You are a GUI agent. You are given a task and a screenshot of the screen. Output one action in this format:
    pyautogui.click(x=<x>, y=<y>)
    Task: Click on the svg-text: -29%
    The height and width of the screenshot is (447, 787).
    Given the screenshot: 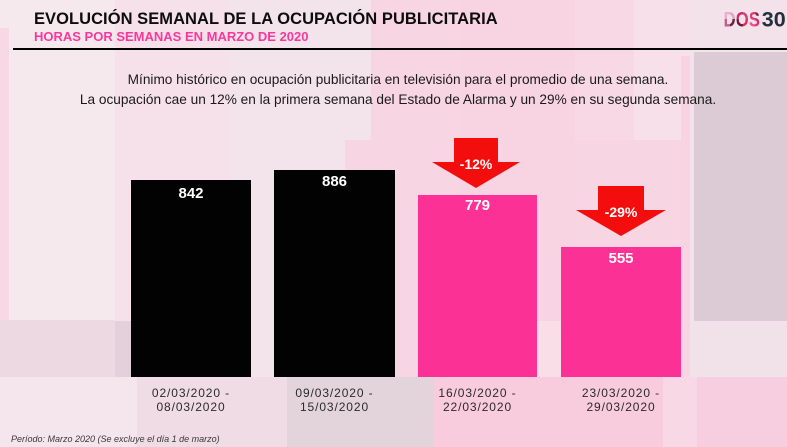 What is the action you would take?
    pyautogui.click(x=621, y=212)
    